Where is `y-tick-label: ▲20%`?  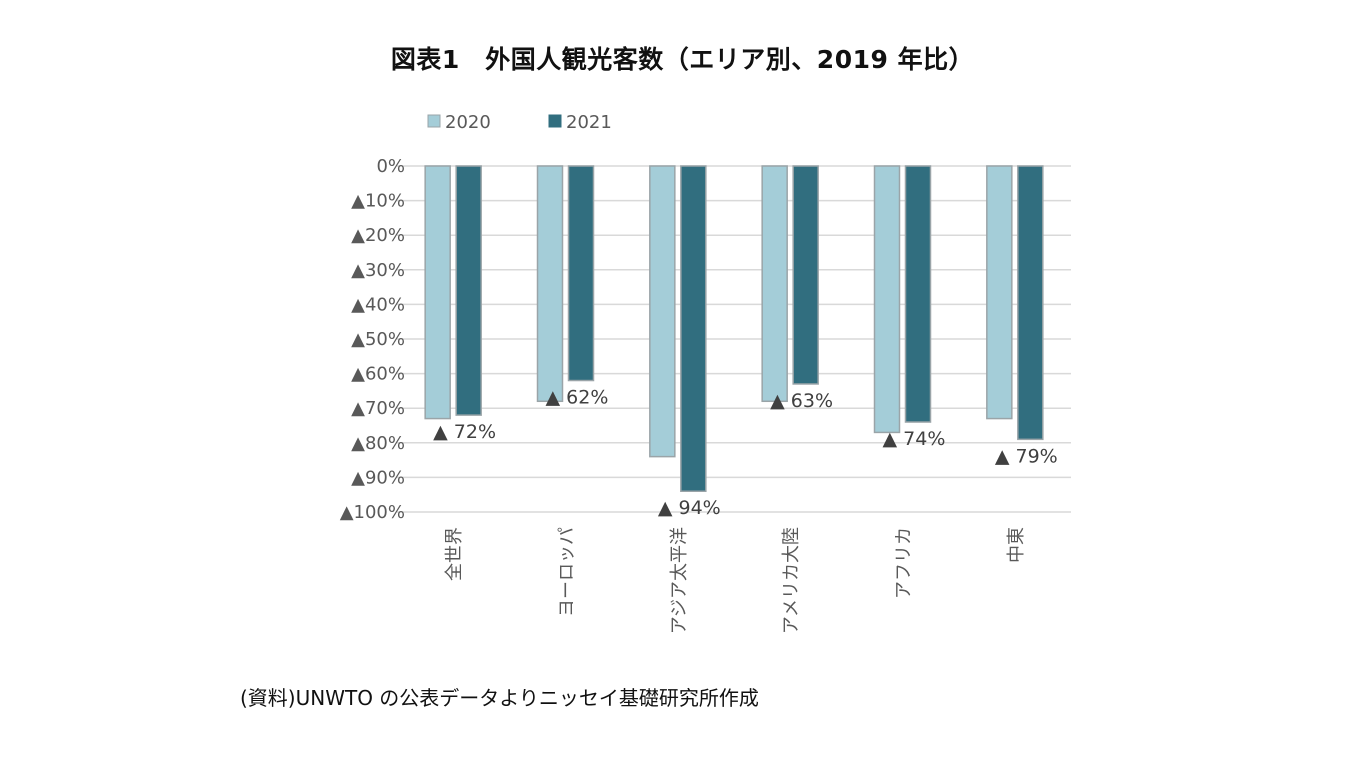
y-tick-label: ▲20% is located at coordinates (378, 235).